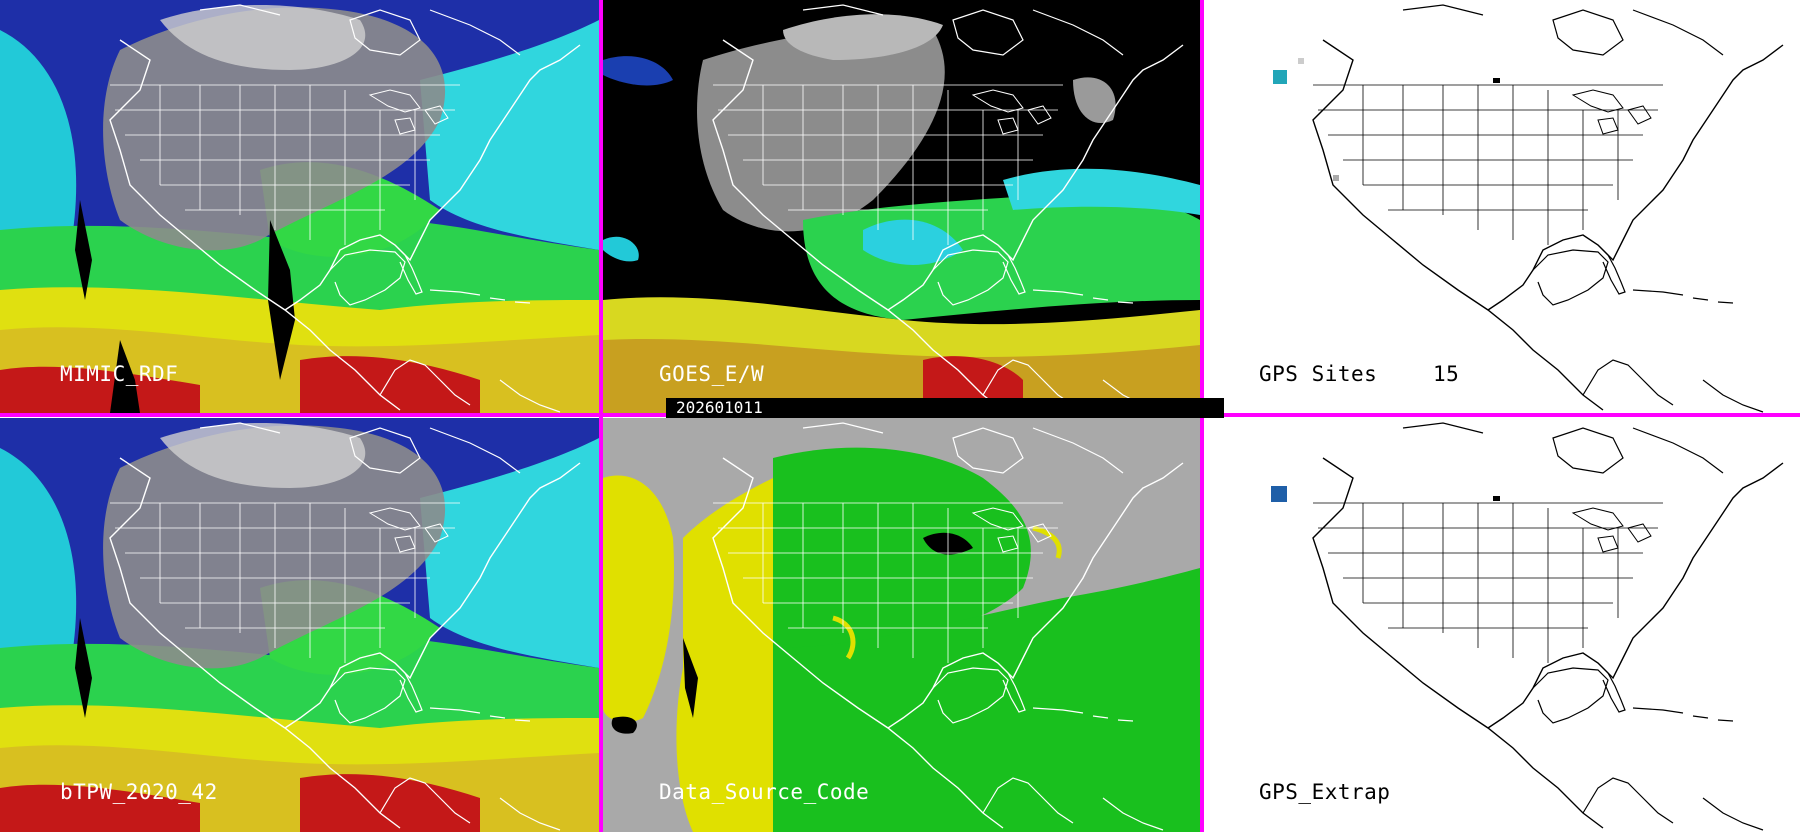  I want to click on panel-label: GPS_Extrap, so click(1325, 792).